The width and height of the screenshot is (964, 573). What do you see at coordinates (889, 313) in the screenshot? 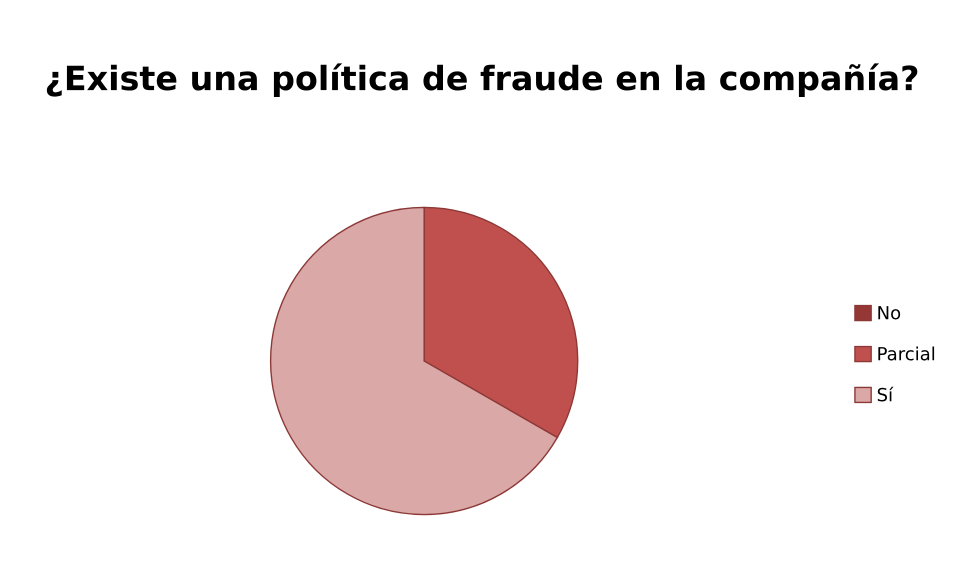
I see `legend-label: No` at bounding box center [889, 313].